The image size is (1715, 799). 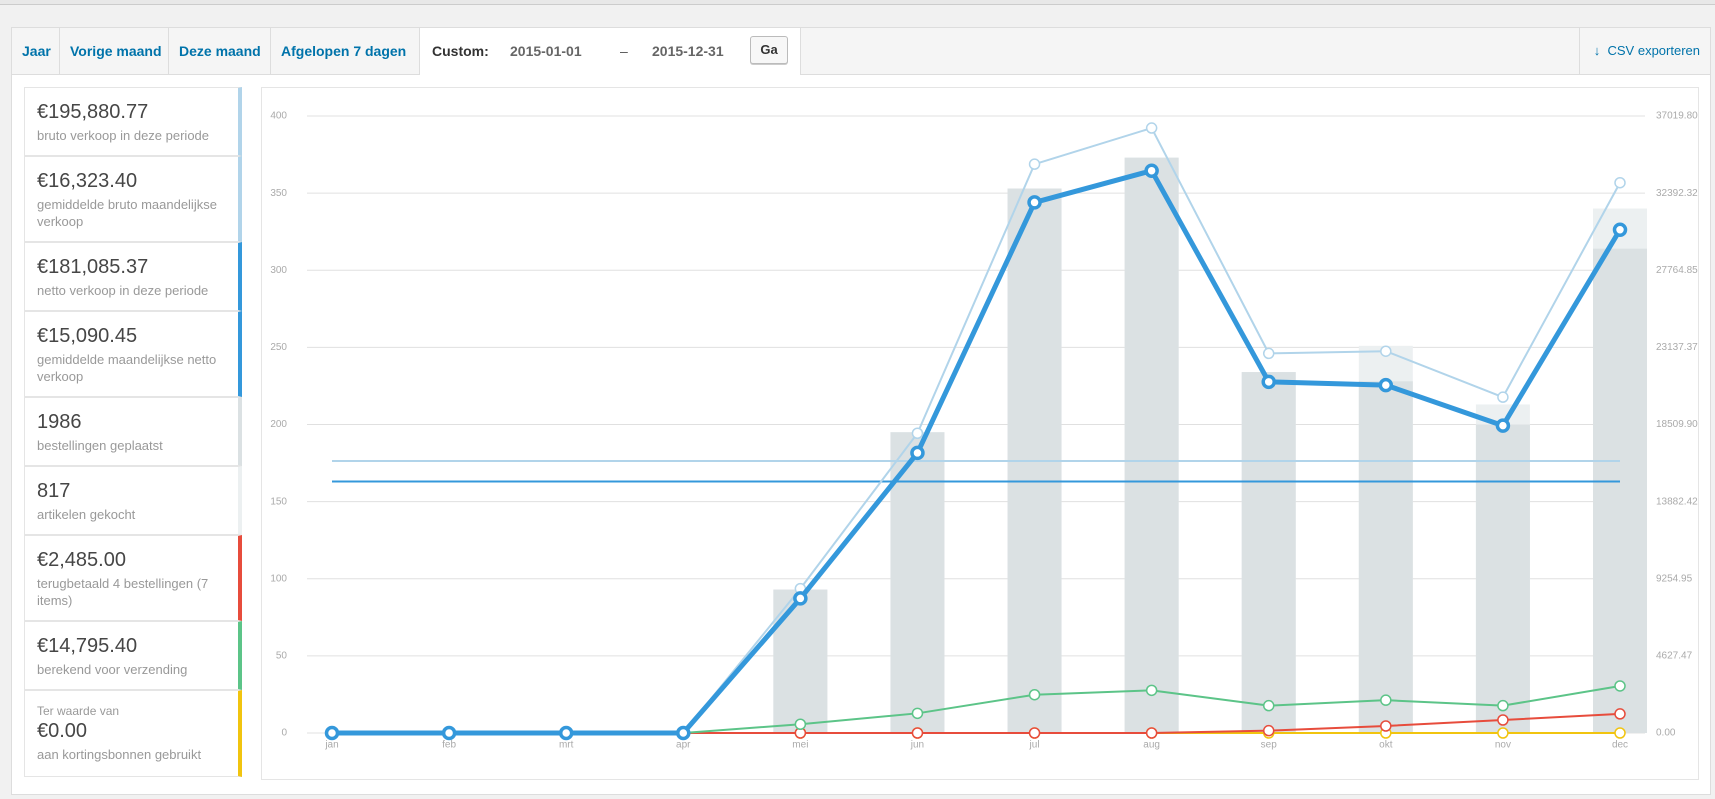 What do you see at coordinates (278, 270) in the screenshot?
I see `y-tick-label: 300` at bounding box center [278, 270].